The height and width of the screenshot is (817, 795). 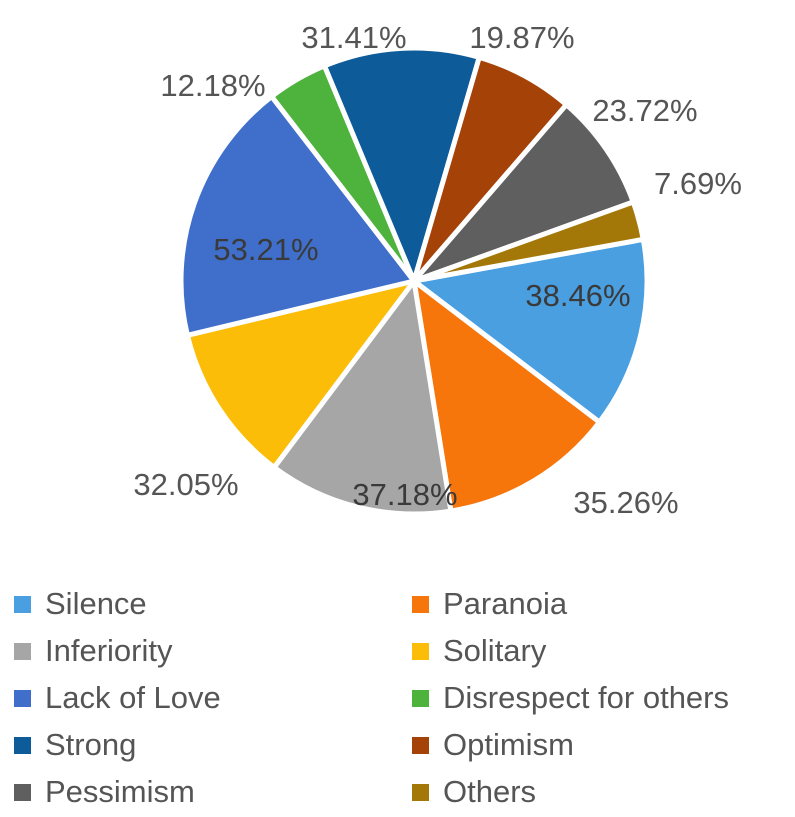 I want to click on legend-item-pessimism: Pessimism, so click(x=104, y=792).